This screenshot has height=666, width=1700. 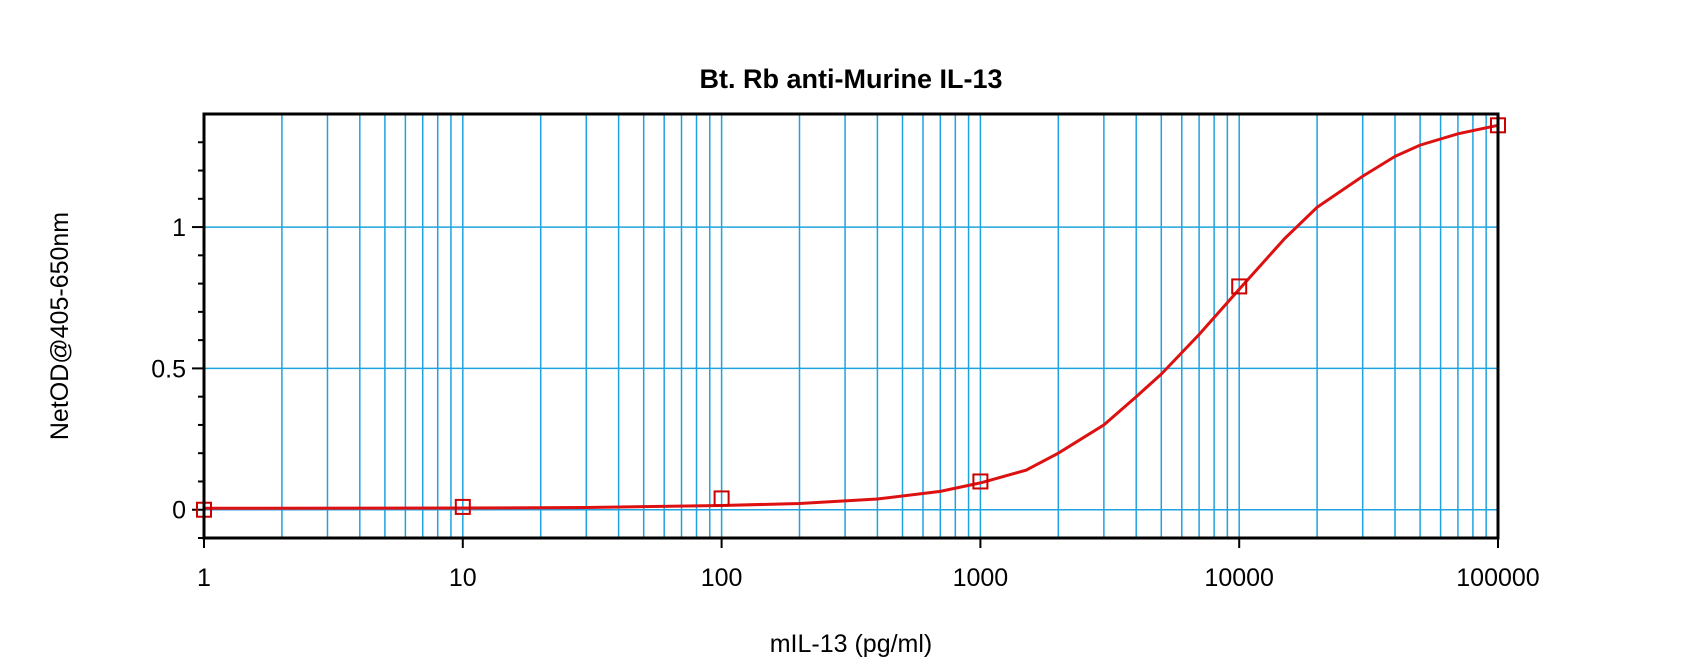 I want to click on y-axis-ticks: 00.51, so click(x=168, y=369).